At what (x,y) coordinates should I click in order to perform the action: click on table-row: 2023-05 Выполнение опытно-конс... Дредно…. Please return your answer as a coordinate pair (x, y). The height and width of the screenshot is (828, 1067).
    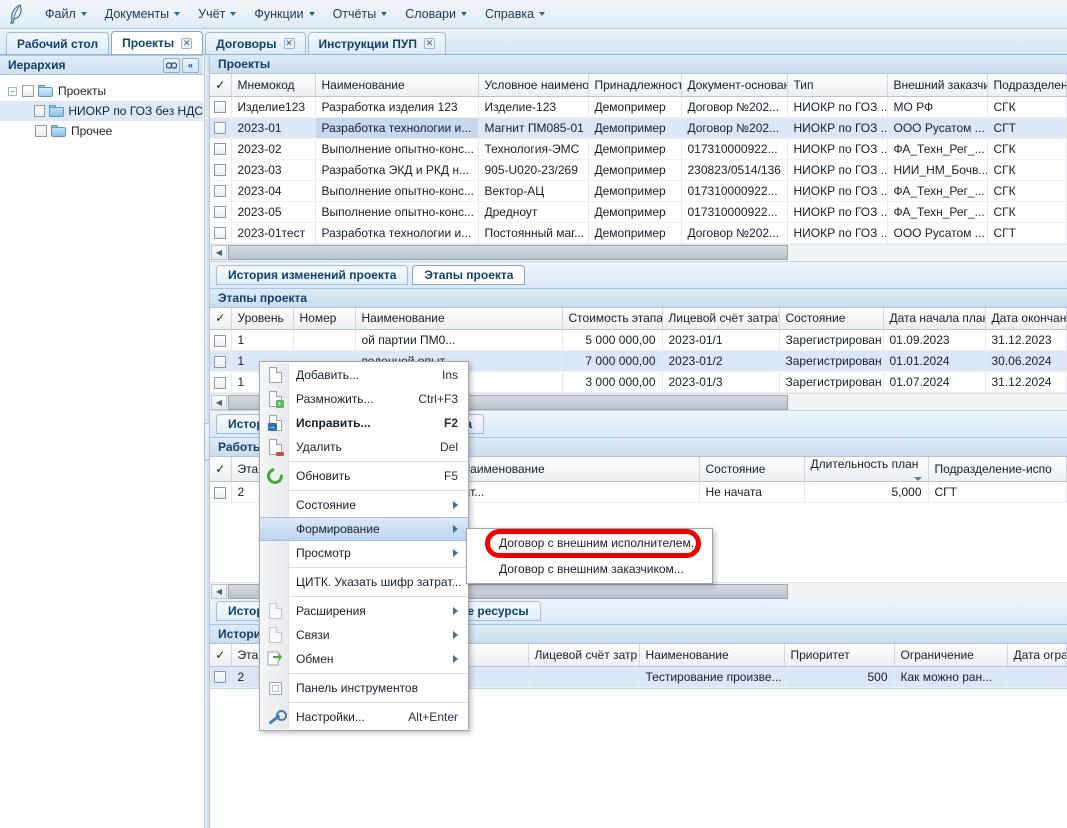
    Looking at the image, I should click on (638, 212).